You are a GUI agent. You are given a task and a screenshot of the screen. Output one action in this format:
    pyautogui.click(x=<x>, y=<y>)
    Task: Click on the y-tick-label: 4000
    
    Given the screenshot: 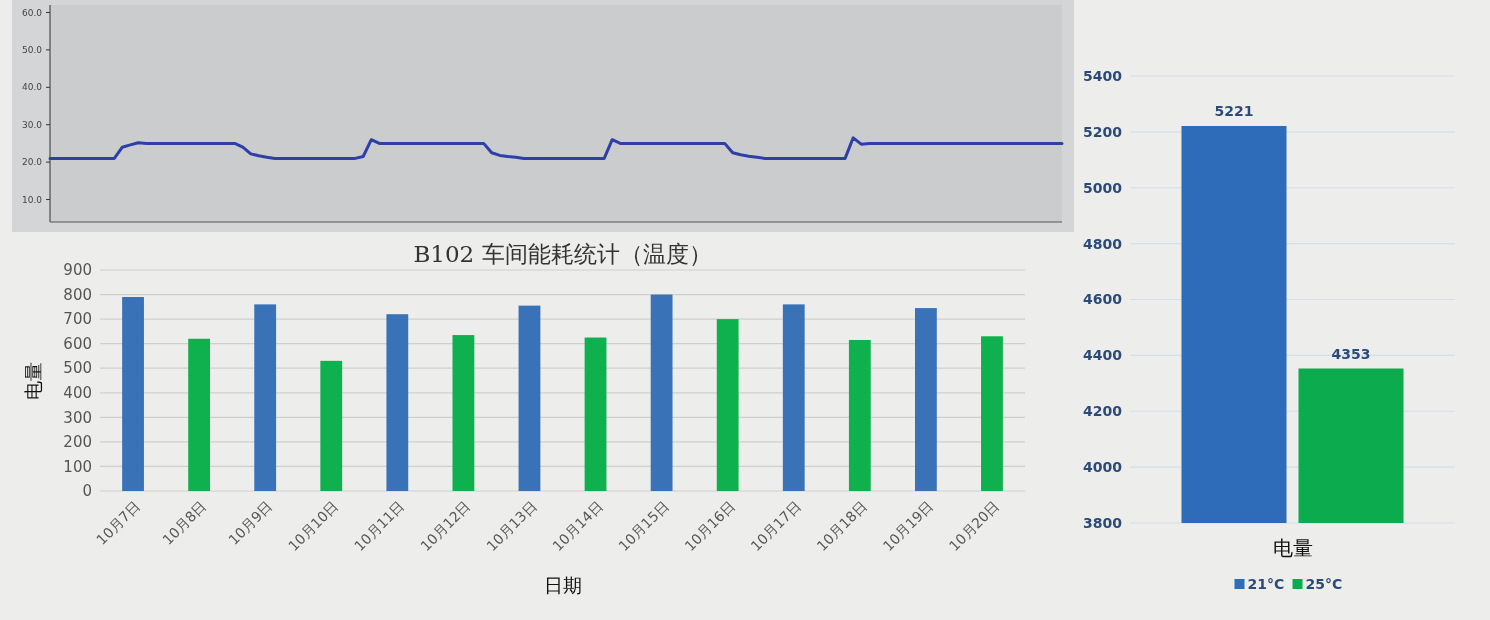 What is the action you would take?
    pyautogui.click(x=1103, y=467)
    